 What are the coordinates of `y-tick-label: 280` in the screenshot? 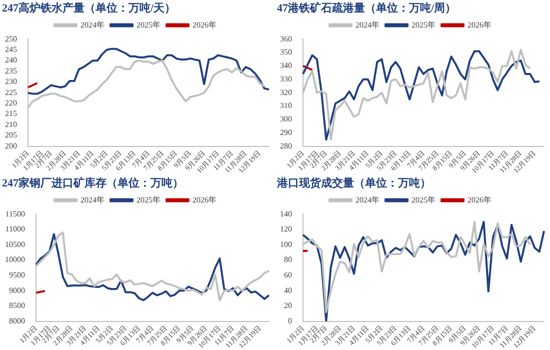 It's located at (286, 145).